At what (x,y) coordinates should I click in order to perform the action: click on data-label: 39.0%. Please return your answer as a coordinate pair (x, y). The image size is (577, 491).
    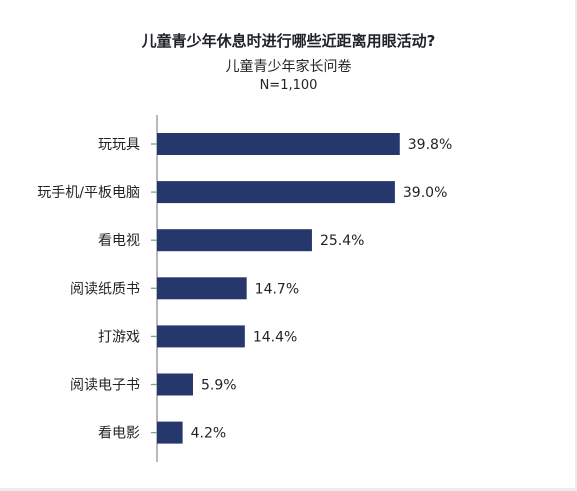
    Looking at the image, I should click on (425, 193).